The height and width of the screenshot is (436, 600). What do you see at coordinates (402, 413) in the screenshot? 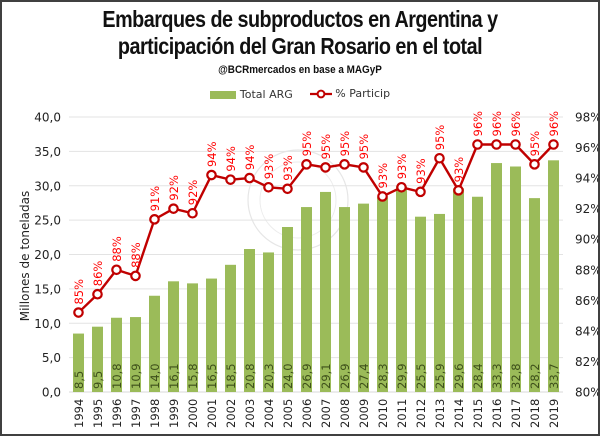
I see `x-tick-label: 2011` at bounding box center [402, 413].